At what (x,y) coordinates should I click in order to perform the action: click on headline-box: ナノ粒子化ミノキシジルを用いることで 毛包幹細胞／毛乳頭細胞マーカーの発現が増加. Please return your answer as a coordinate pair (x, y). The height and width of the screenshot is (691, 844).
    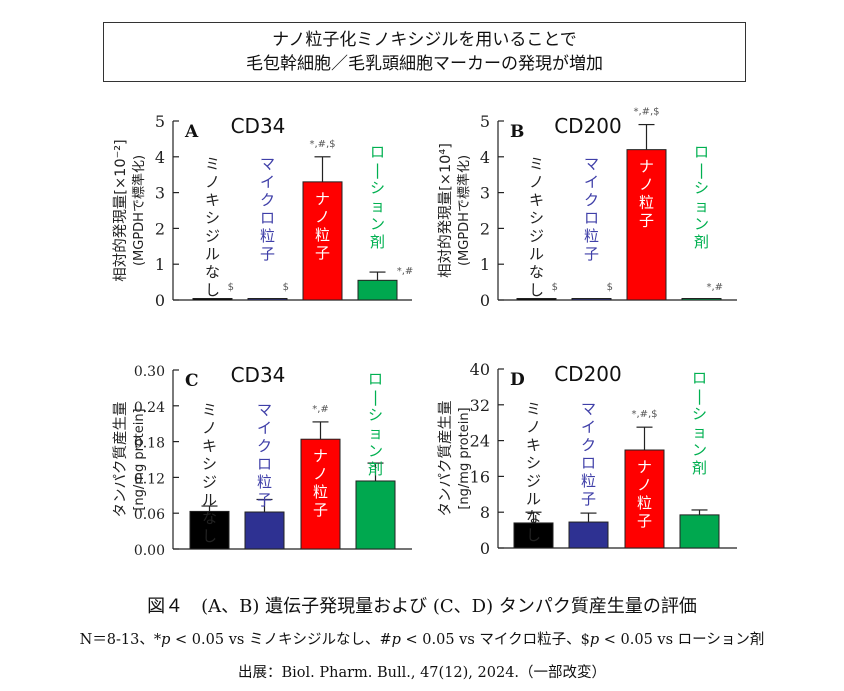
    Looking at the image, I should click on (424, 52).